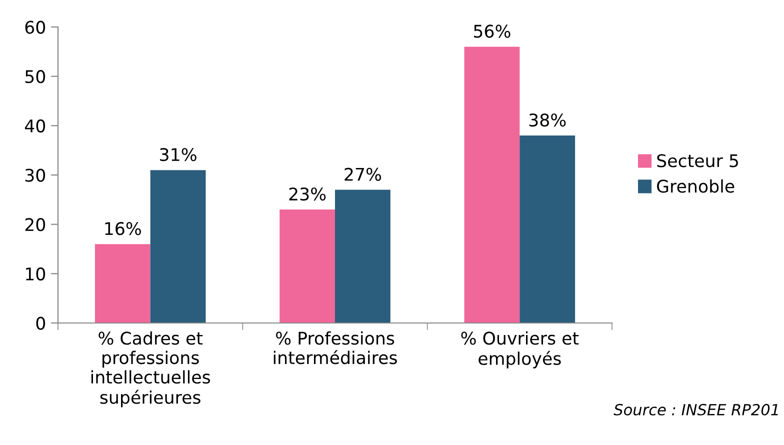 This screenshot has width=784, height=445. I want to click on x-tick-label: % Professions intermédiaires, so click(335, 347).